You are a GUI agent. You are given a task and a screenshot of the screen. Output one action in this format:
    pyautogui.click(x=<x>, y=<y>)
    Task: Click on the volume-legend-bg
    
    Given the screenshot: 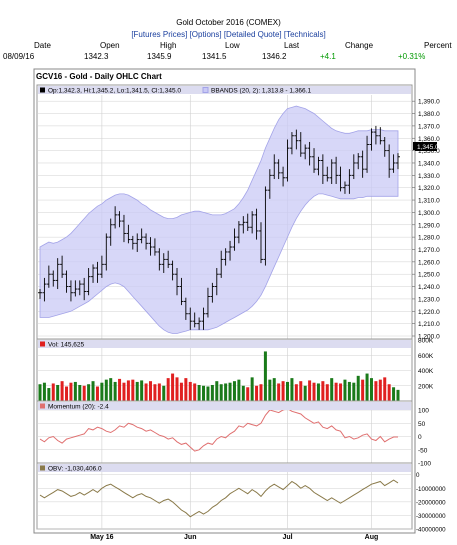 What is the action you would take?
    pyautogui.click(x=224, y=344)
    